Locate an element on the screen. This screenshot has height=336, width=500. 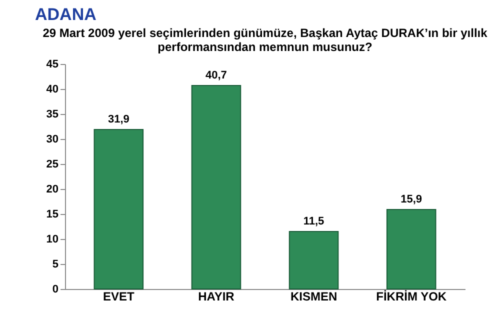
chart-title: ADANA is located at coordinates (65, 14).